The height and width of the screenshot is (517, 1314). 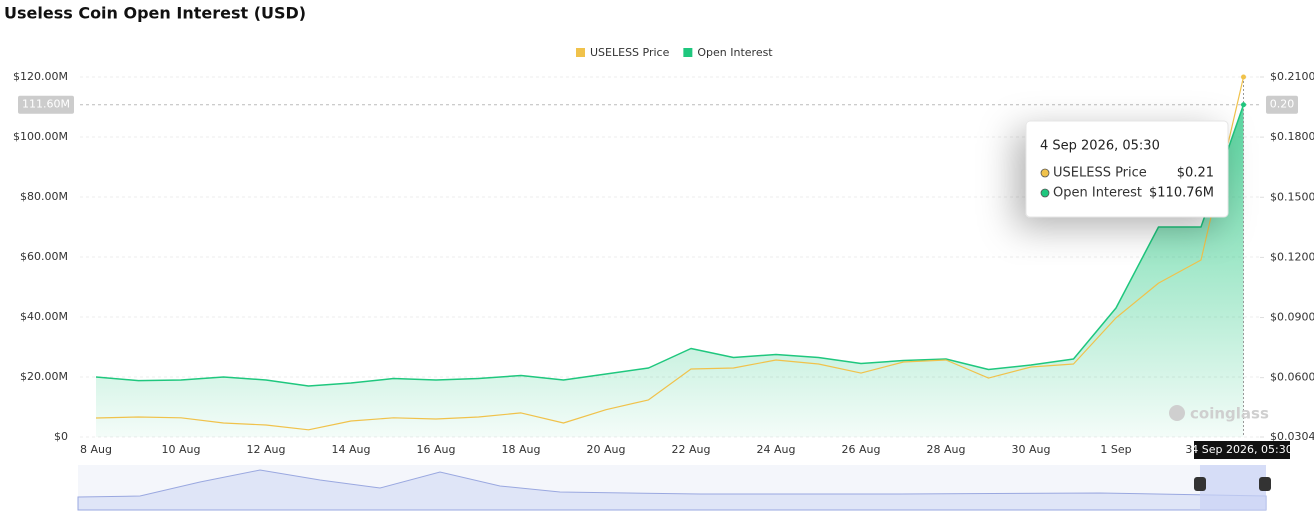 What do you see at coordinates (436, 449) in the screenshot?
I see `x-tick-label: 16 Aug` at bounding box center [436, 449].